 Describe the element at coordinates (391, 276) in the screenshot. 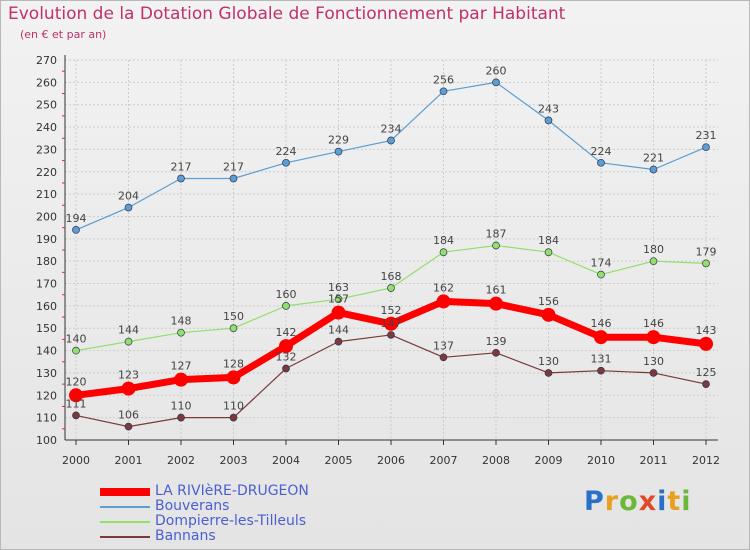

I see `data-label: 168` at that location.